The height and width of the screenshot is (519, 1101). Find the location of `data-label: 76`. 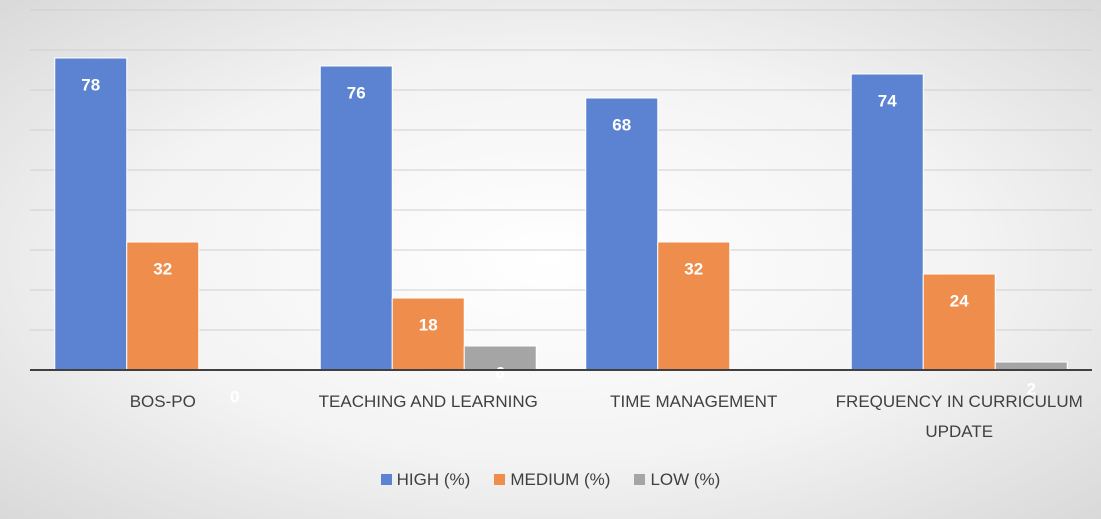

data-label: 76 is located at coordinates (356, 92).